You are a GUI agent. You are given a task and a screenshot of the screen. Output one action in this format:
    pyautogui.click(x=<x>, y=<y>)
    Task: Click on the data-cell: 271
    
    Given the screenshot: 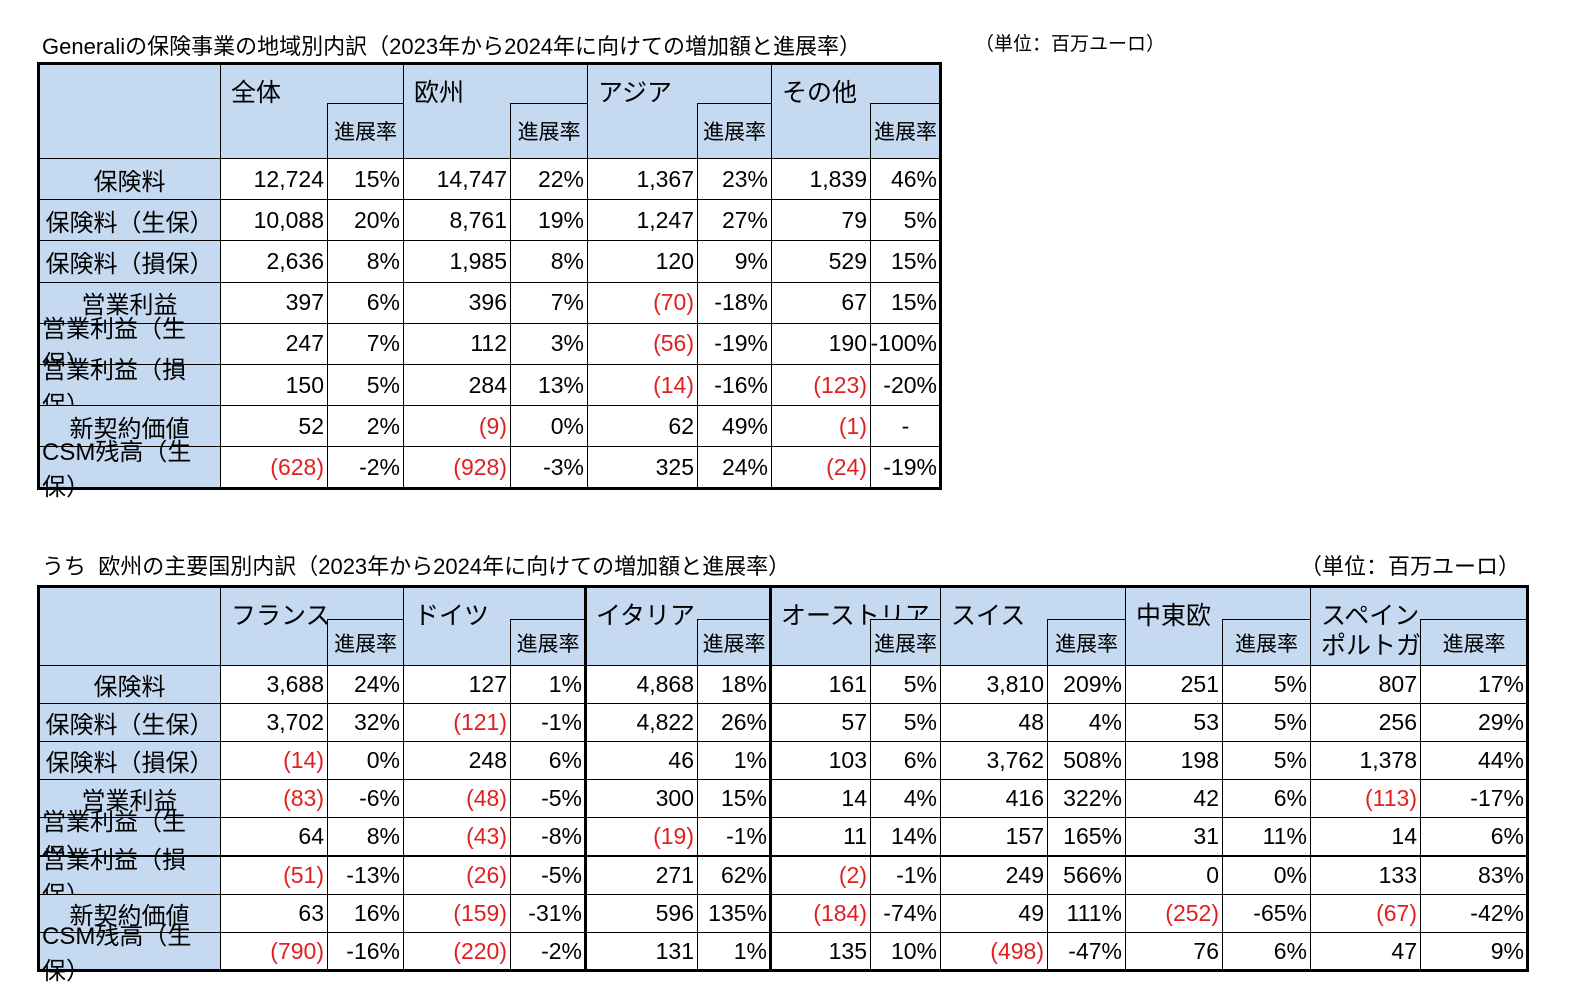 What is the action you would take?
    pyautogui.click(x=641, y=875)
    